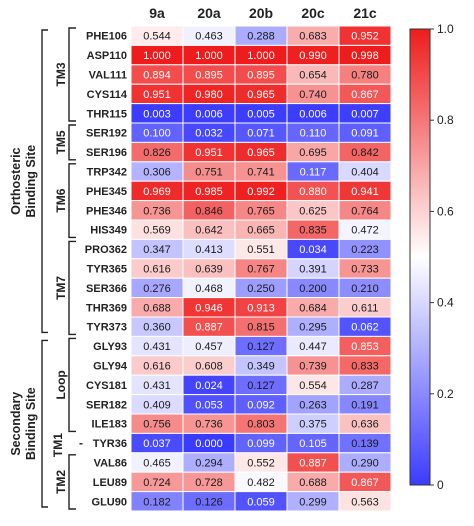  Describe the element at coordinates (313, 173) in the screenshot. I see `cell-value: 0.117` at that location.